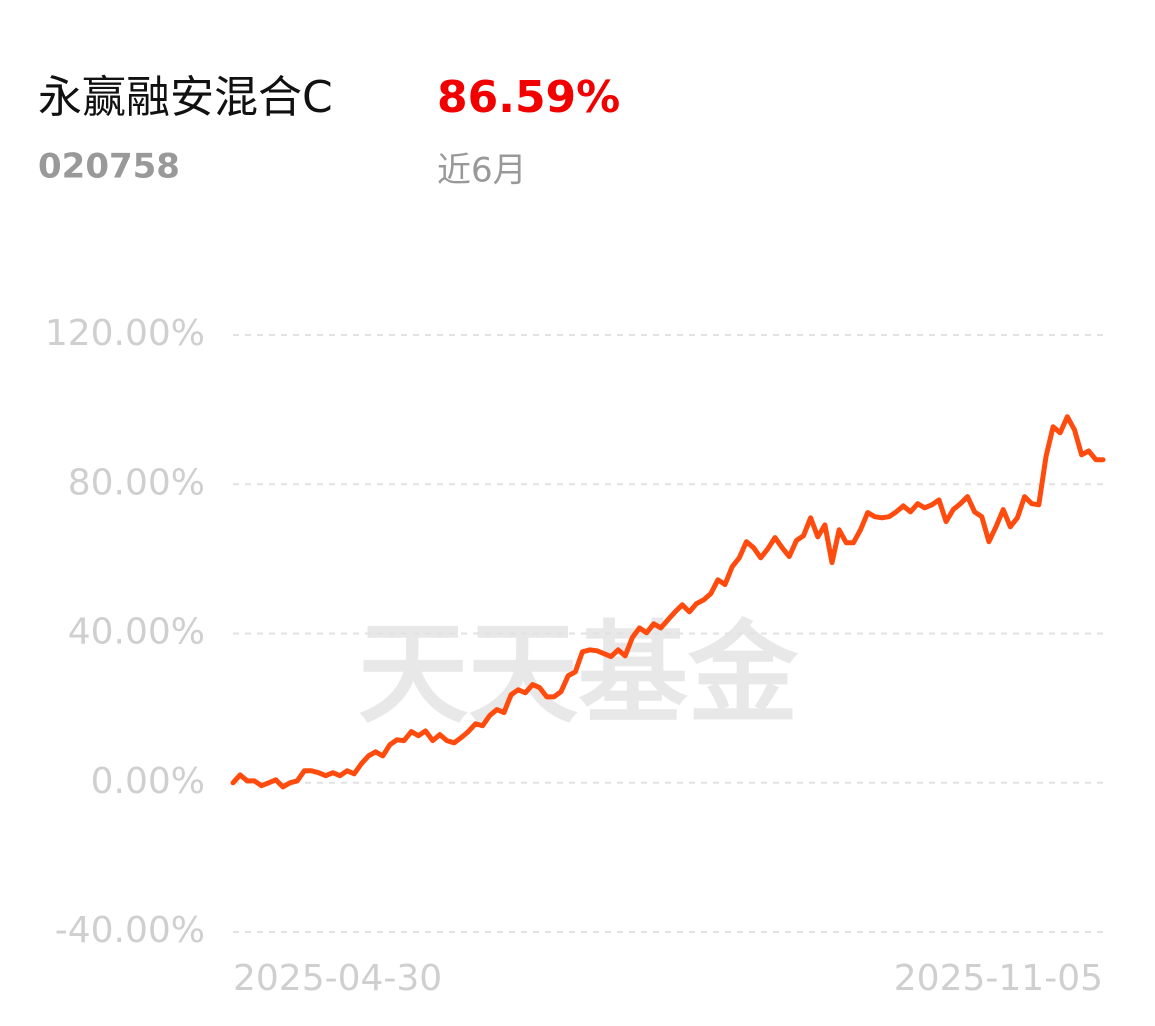 The height and width of the screenshot is (1026, 1155). Describe the element at coordinates (528, 97) in the screenshot. I see `return: 86.59%` at that location.